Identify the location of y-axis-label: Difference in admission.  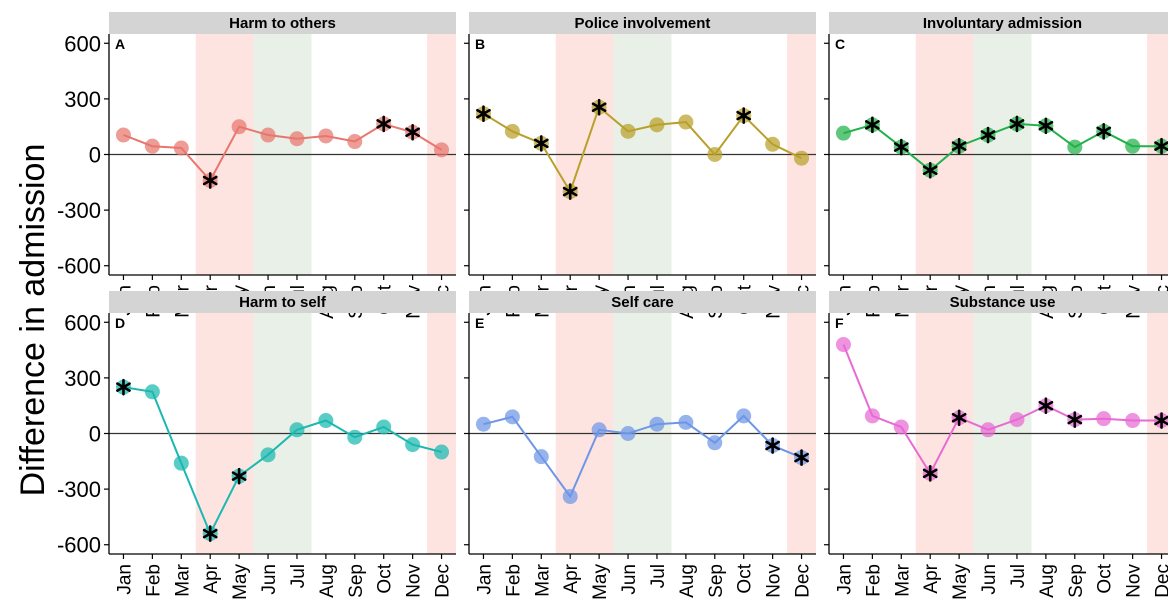
(33, 320).